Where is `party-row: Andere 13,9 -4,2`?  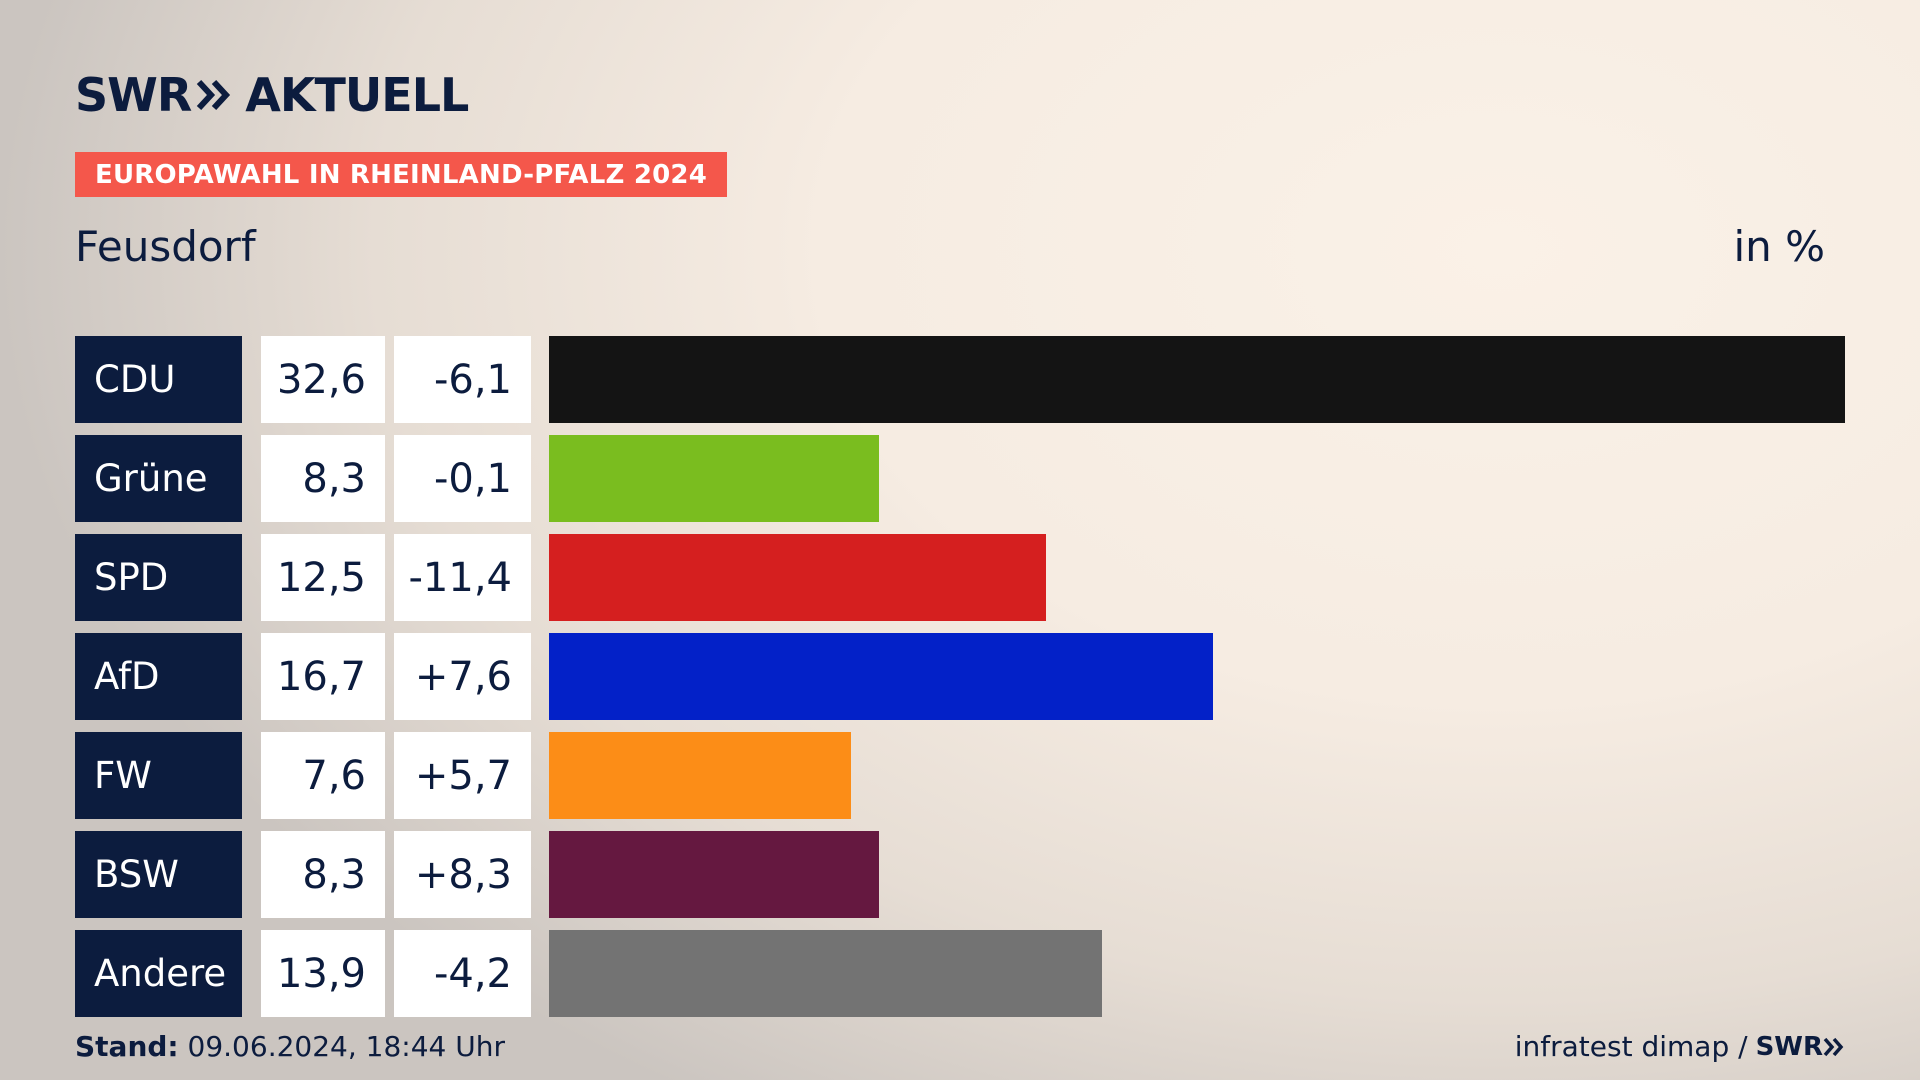 party-row: Andere 13,9 -4,2 is located at coordinates (960, 973).